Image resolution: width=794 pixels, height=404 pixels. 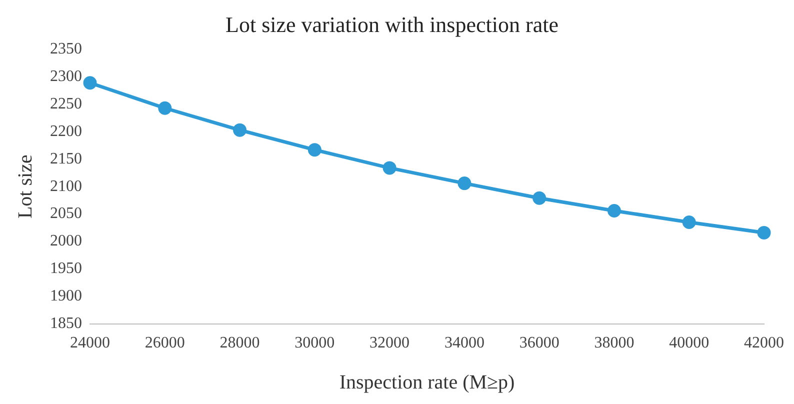 I want to click on x-tick-label: 24000, so click(x=90, y=343).